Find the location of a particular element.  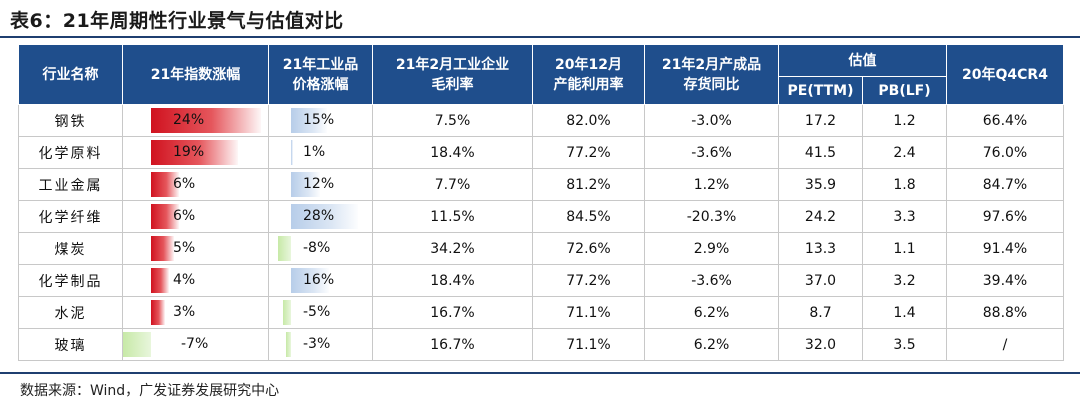

header-cr4: 20年Q4CR4 is located at coordinates (1005, 74).